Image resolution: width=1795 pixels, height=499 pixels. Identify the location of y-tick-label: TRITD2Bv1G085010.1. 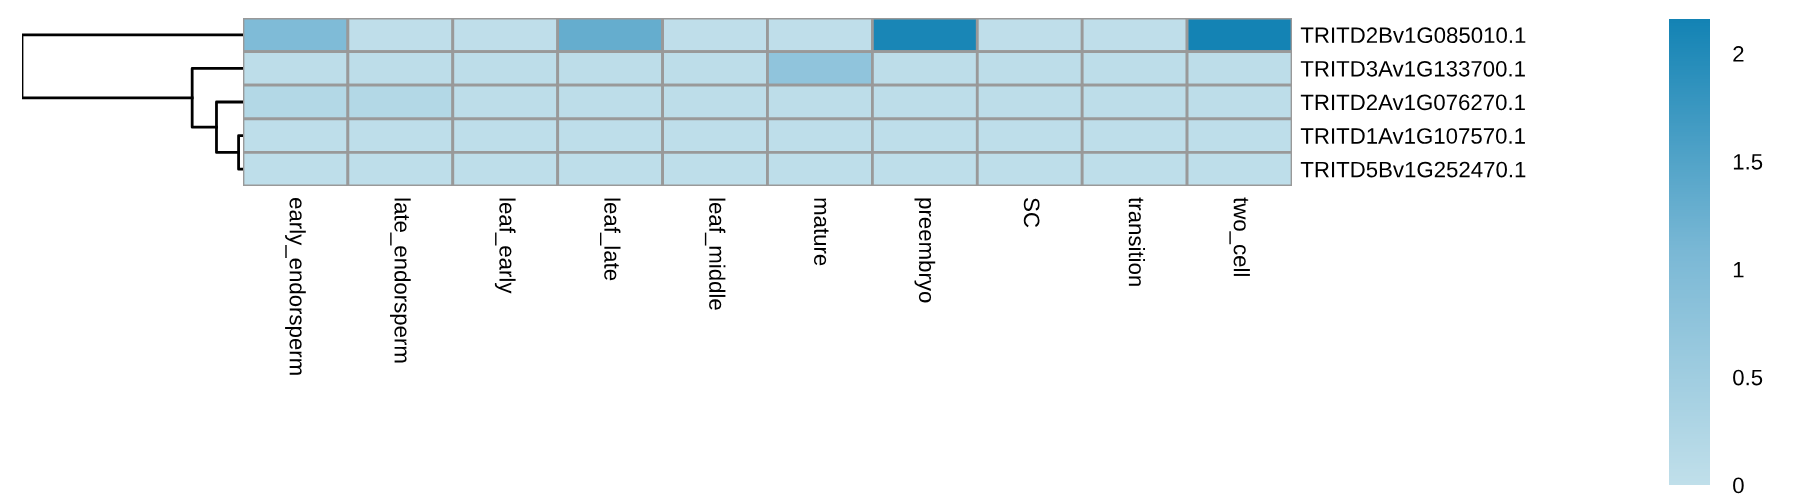
(1413, 35).